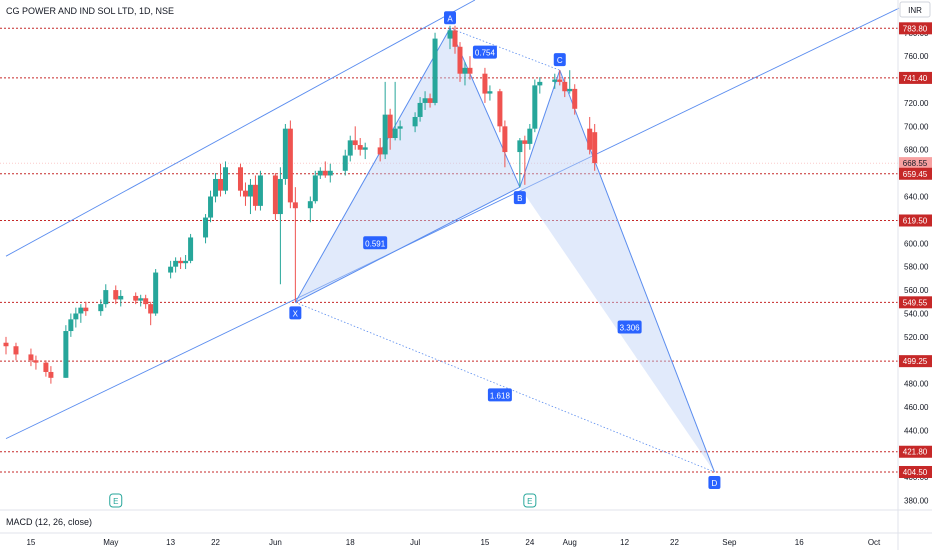 The height and width of the screenshot is (555, 932). I want to click on pattern-ratio: 3.306, so click(629, 327).